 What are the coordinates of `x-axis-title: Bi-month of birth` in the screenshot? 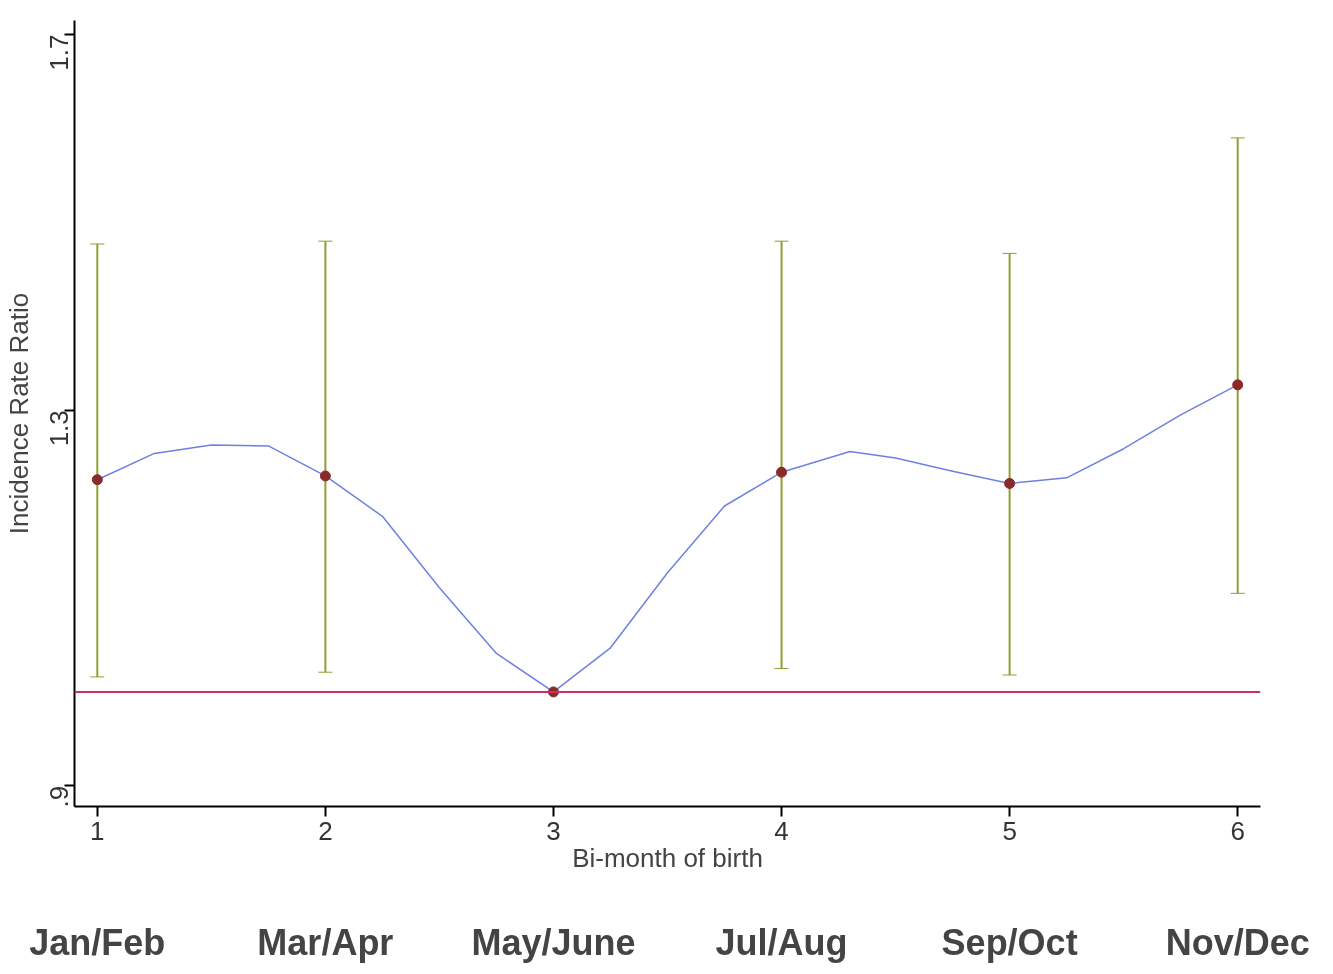 It's located at (667, 857).